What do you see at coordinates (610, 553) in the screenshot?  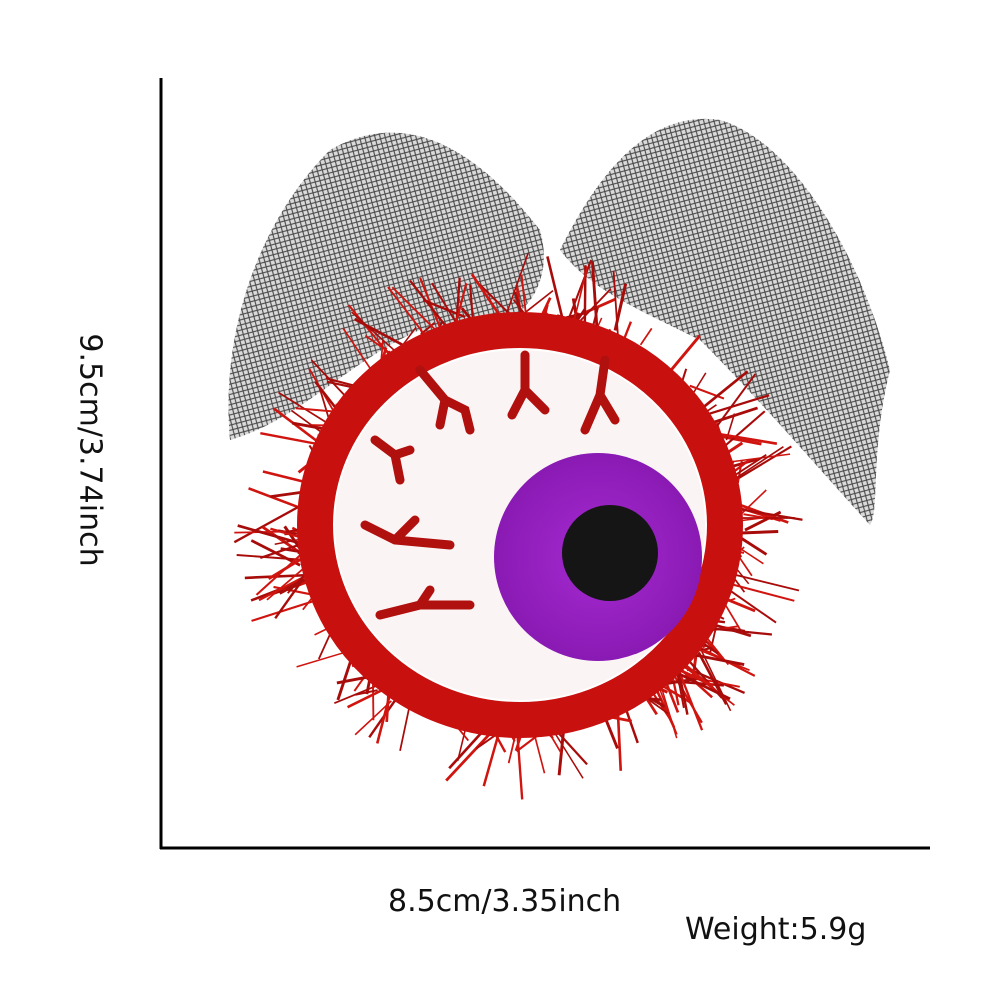 I see `pupil` at bounding box center [610, 553].